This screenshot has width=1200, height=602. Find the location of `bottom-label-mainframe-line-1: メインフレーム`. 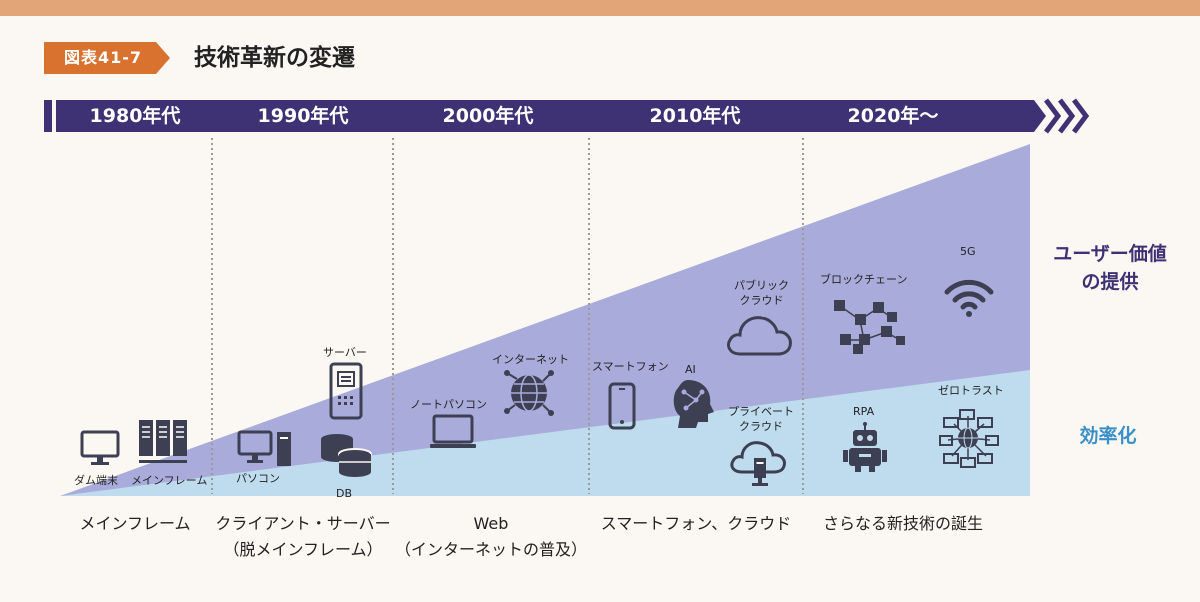

bottom-label-mainframe-line-1: メインフレーム is located at coordinates (135, 523).